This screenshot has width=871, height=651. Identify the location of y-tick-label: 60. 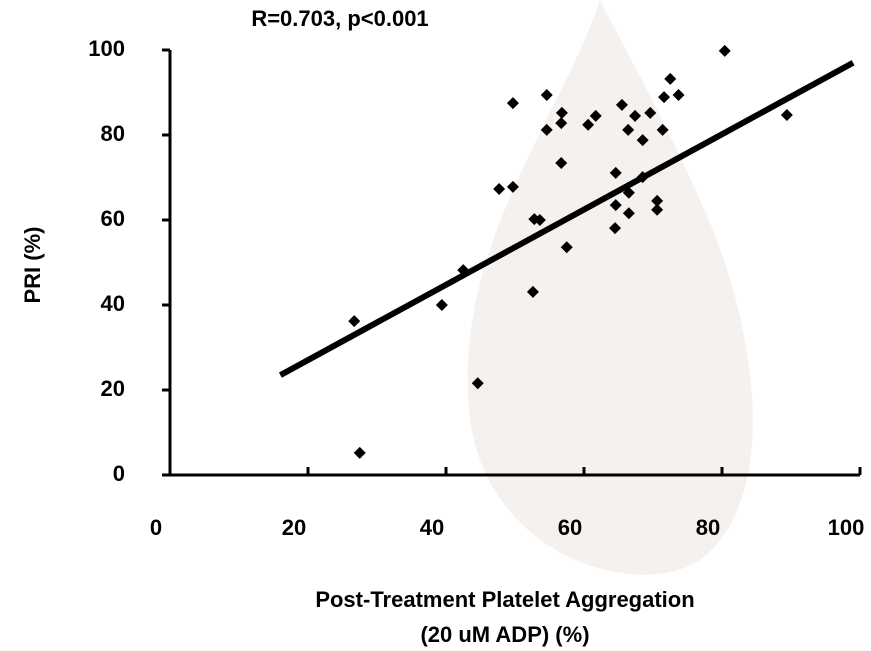
(113, 218).